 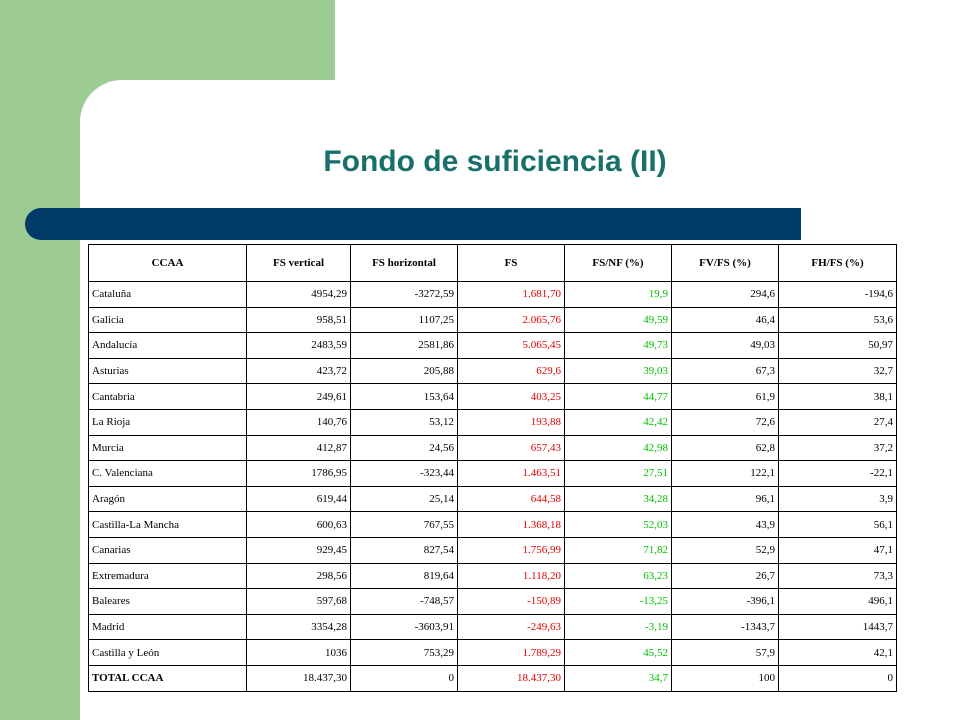 What do you see at coordinates (837, 422) in the screenshot?
I see `value-cell: 27,4` at bounding box center [837, 422].